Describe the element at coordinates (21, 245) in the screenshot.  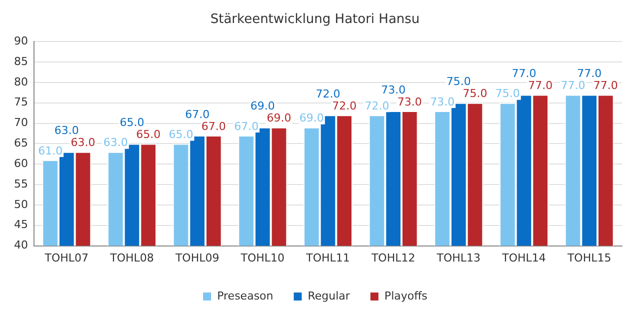
I see `y-tick-label: 40` at that location.